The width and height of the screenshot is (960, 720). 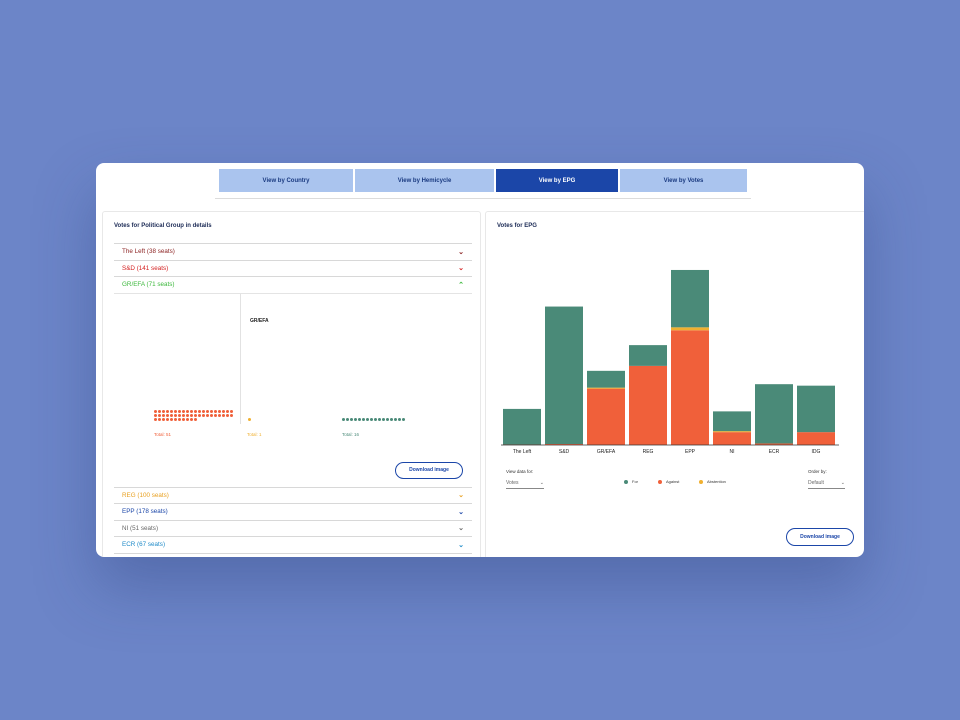 What do you see at coordinates (683, 180) in the screenshot?
I see `tab-view-by-votes: View by Votes` at bounding box center [683, 180].